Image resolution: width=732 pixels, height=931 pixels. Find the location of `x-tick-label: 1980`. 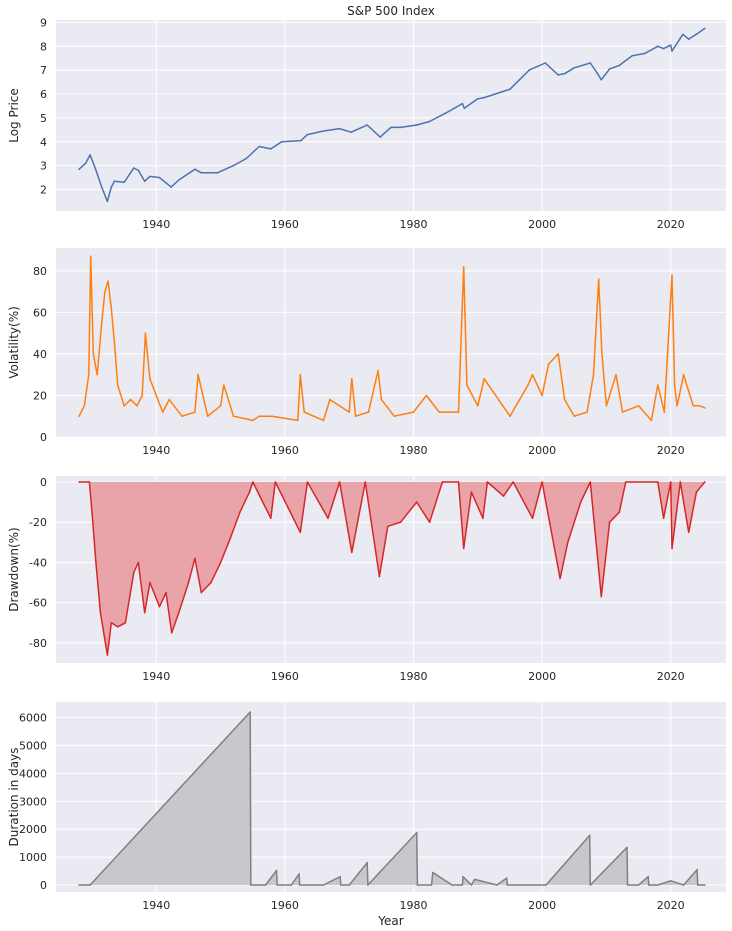

x-tick-label: 1980 is located at coordinates (414, 450).